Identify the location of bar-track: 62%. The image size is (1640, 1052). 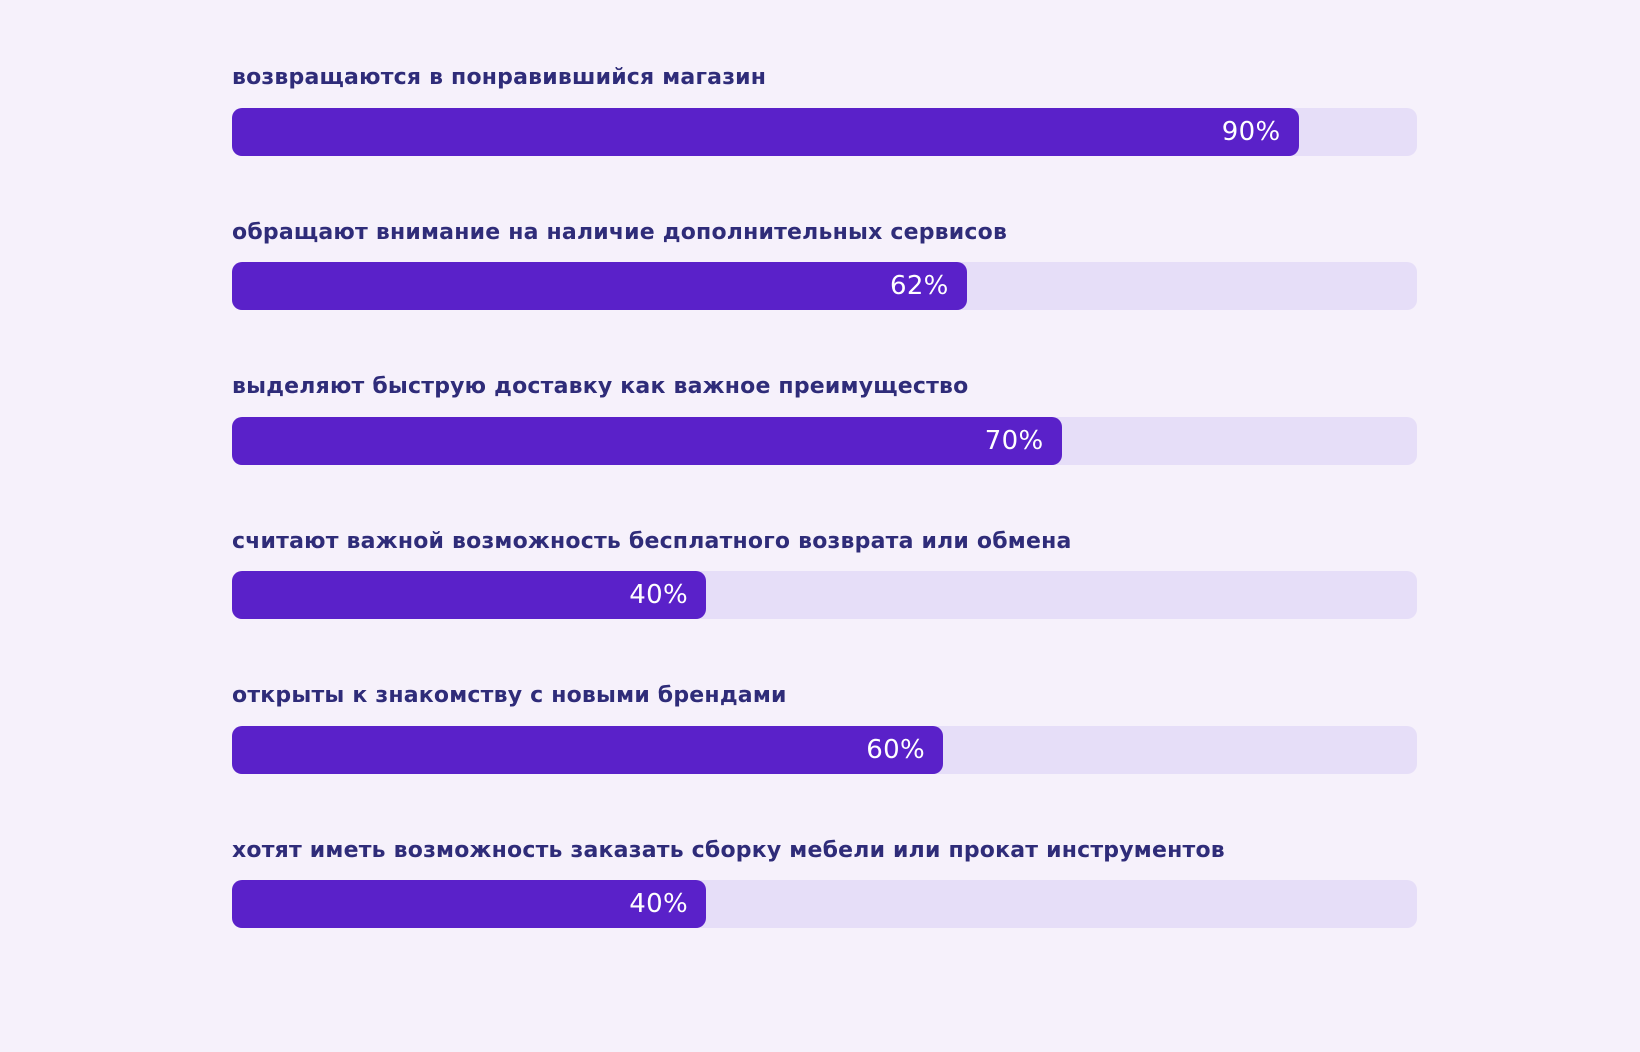
(824, 286).